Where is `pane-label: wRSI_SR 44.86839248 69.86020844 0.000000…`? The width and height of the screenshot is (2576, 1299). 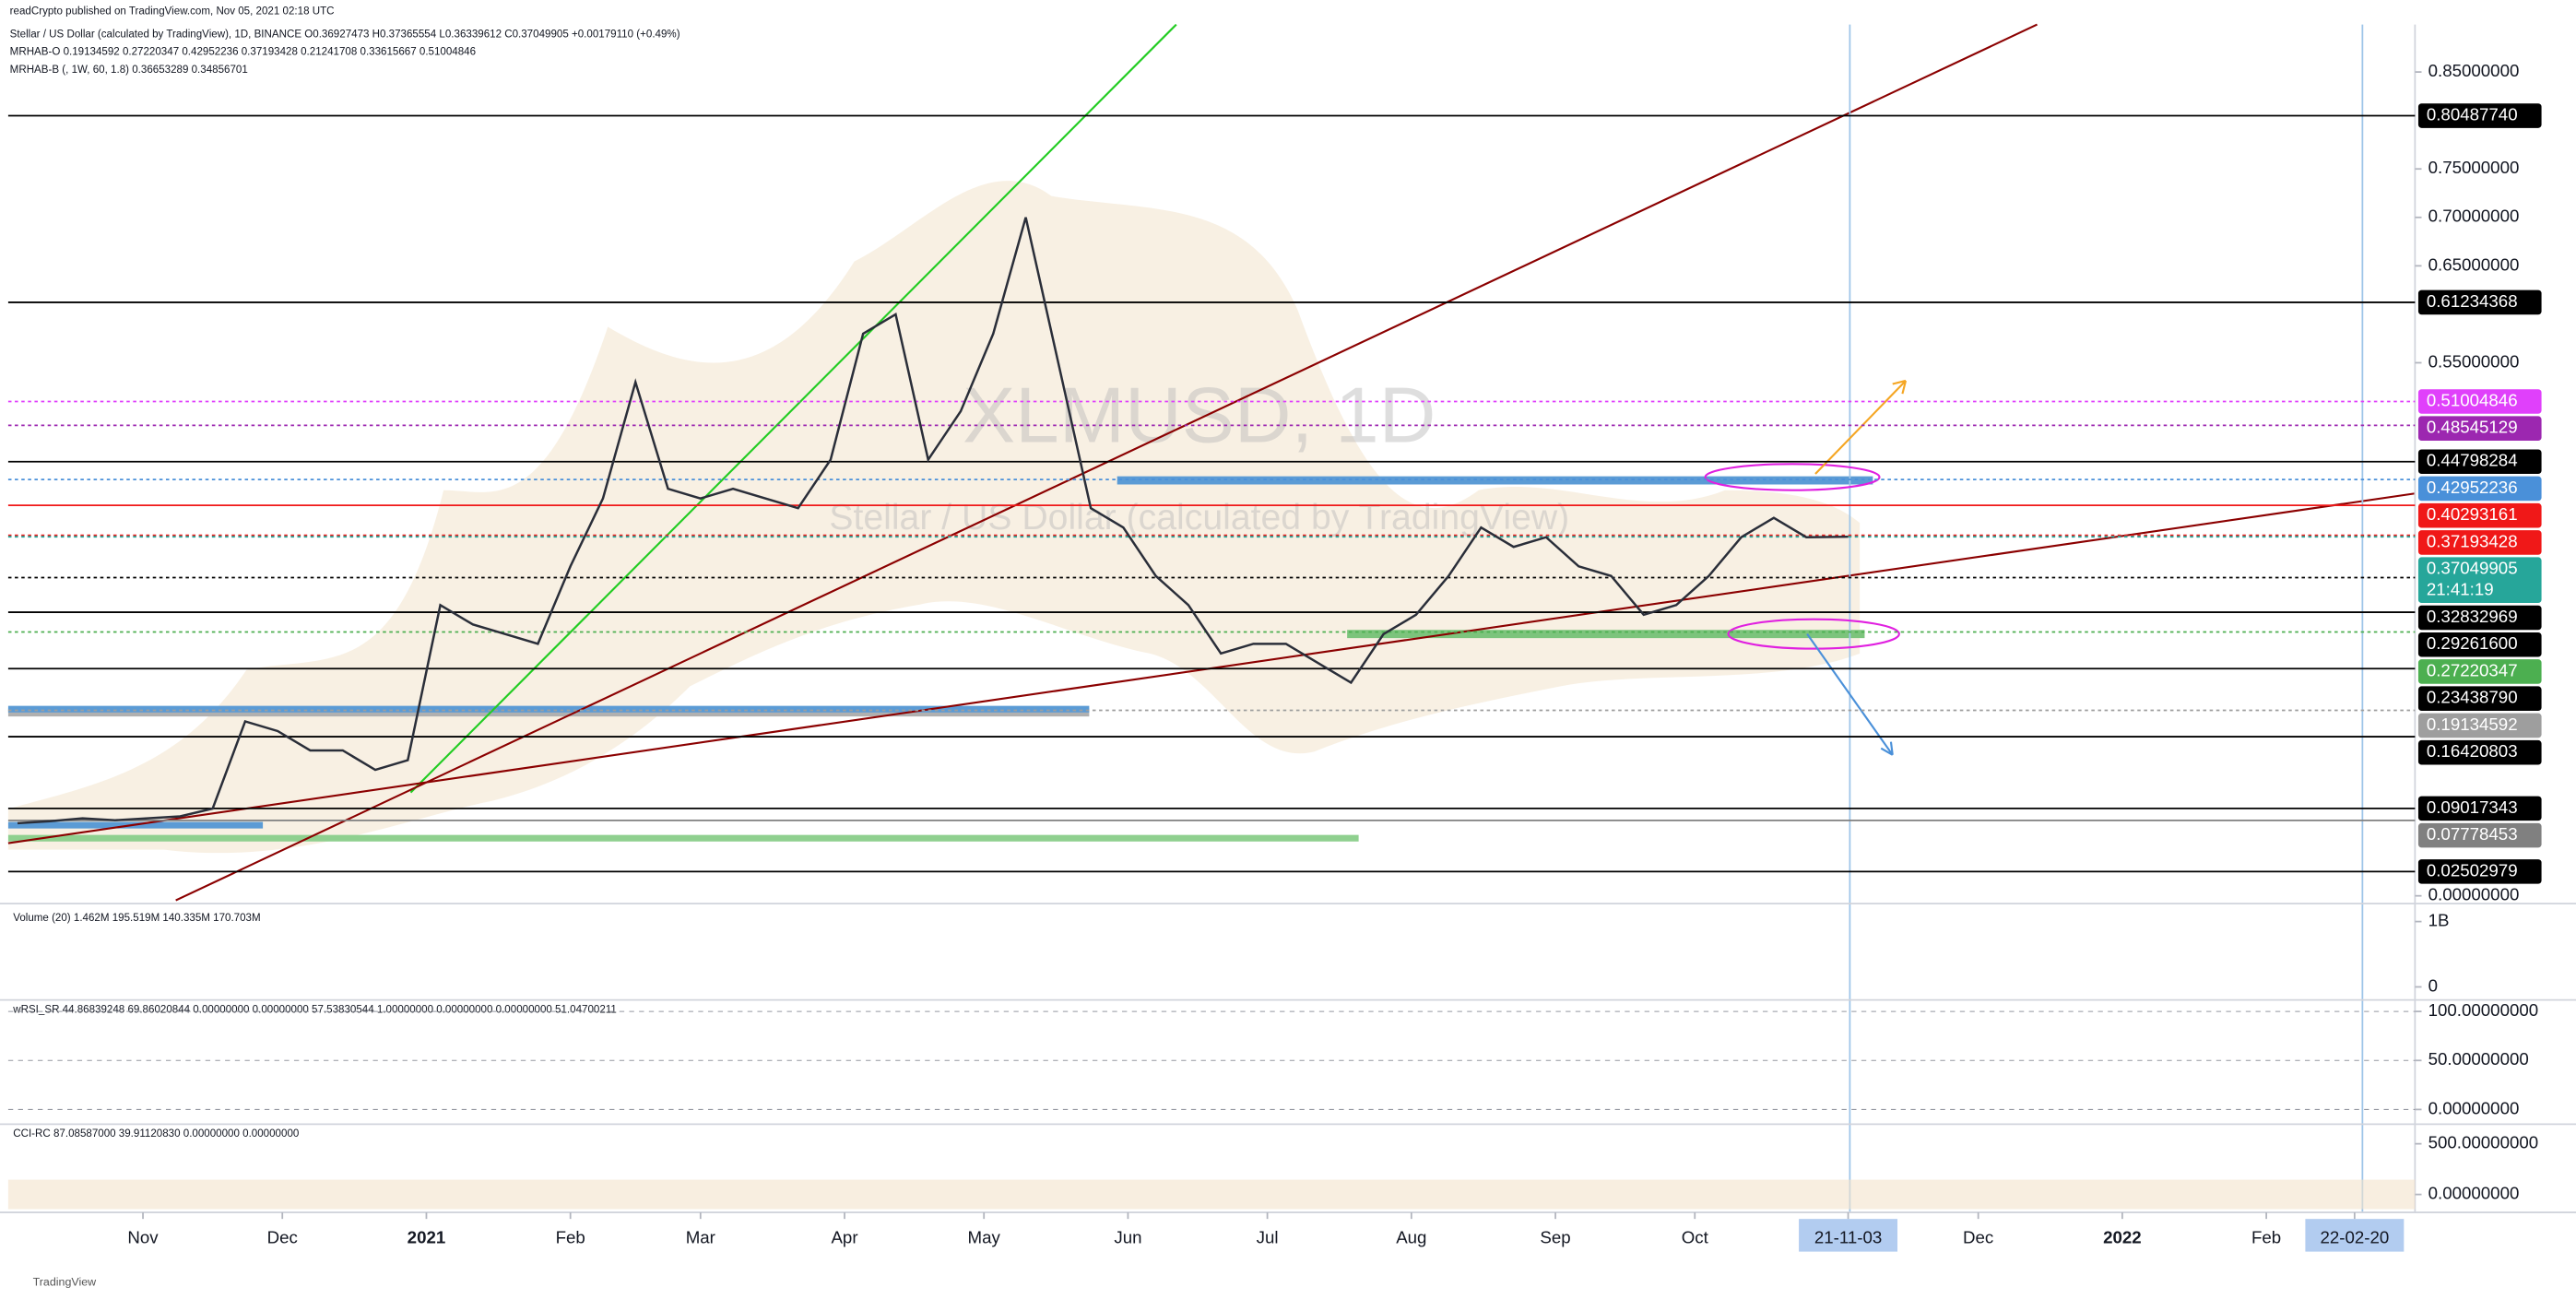
pane-label: wRSI_SR 44.86839248 69.86020844 0.000000… is located at coordinates (314, 1009).